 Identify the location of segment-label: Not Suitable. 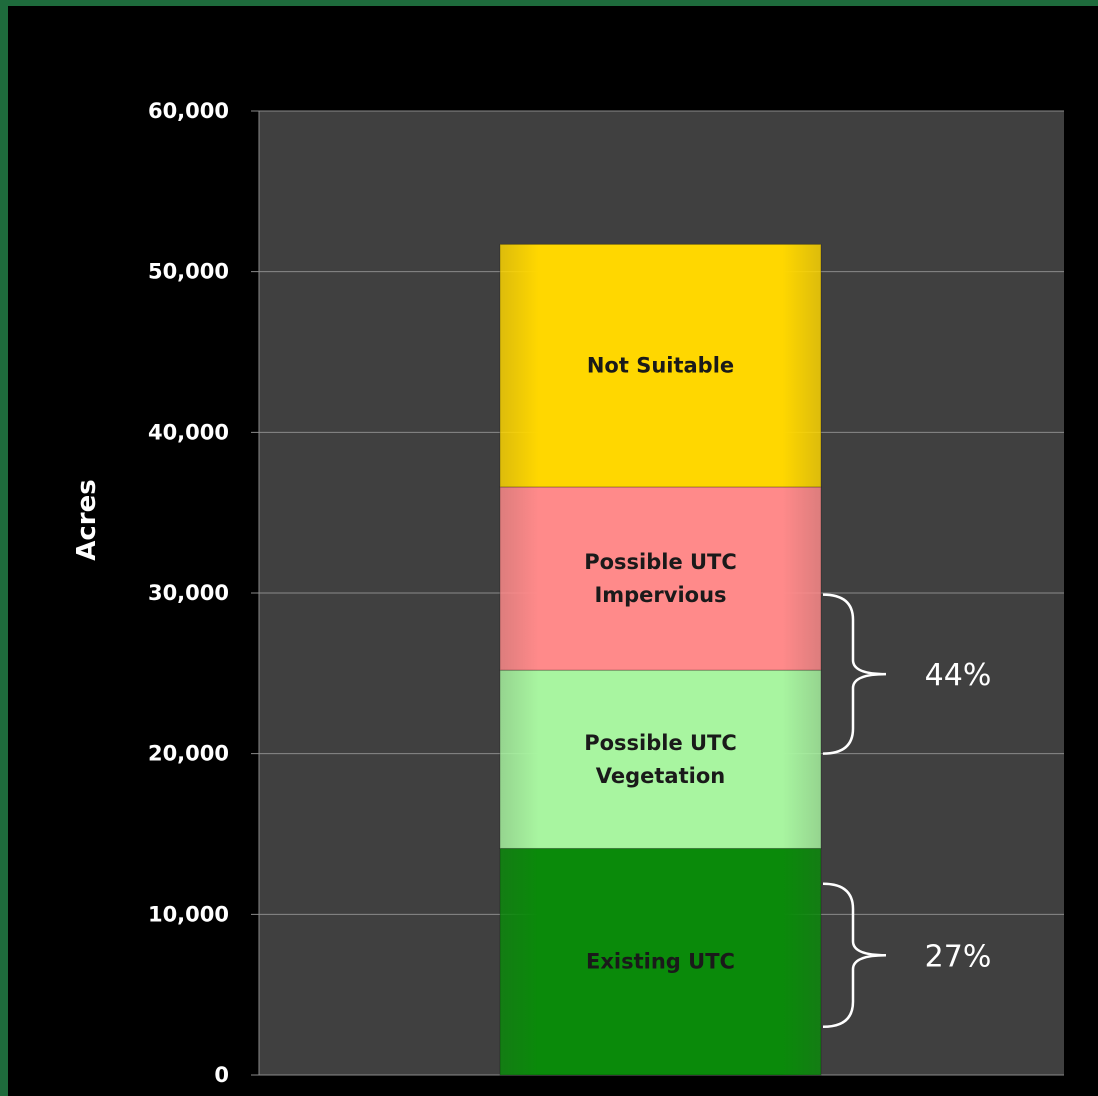
(660, 366).